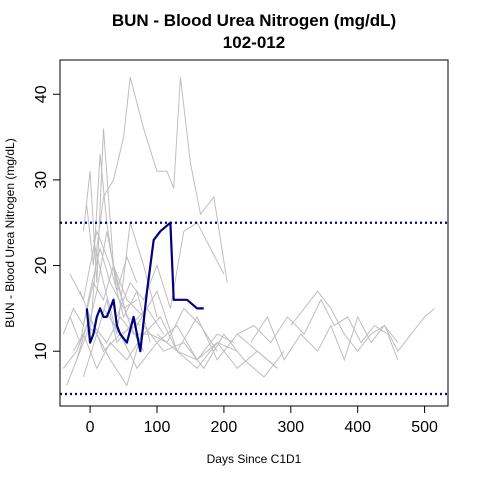 This screenshot has height=480, width=480. What do you see at coordinates (254, 20) in the screenshot?
I see `chart-title: BUN - Blood Urea Nitrogen (mg/dL)` at bounding box center [254, 20].